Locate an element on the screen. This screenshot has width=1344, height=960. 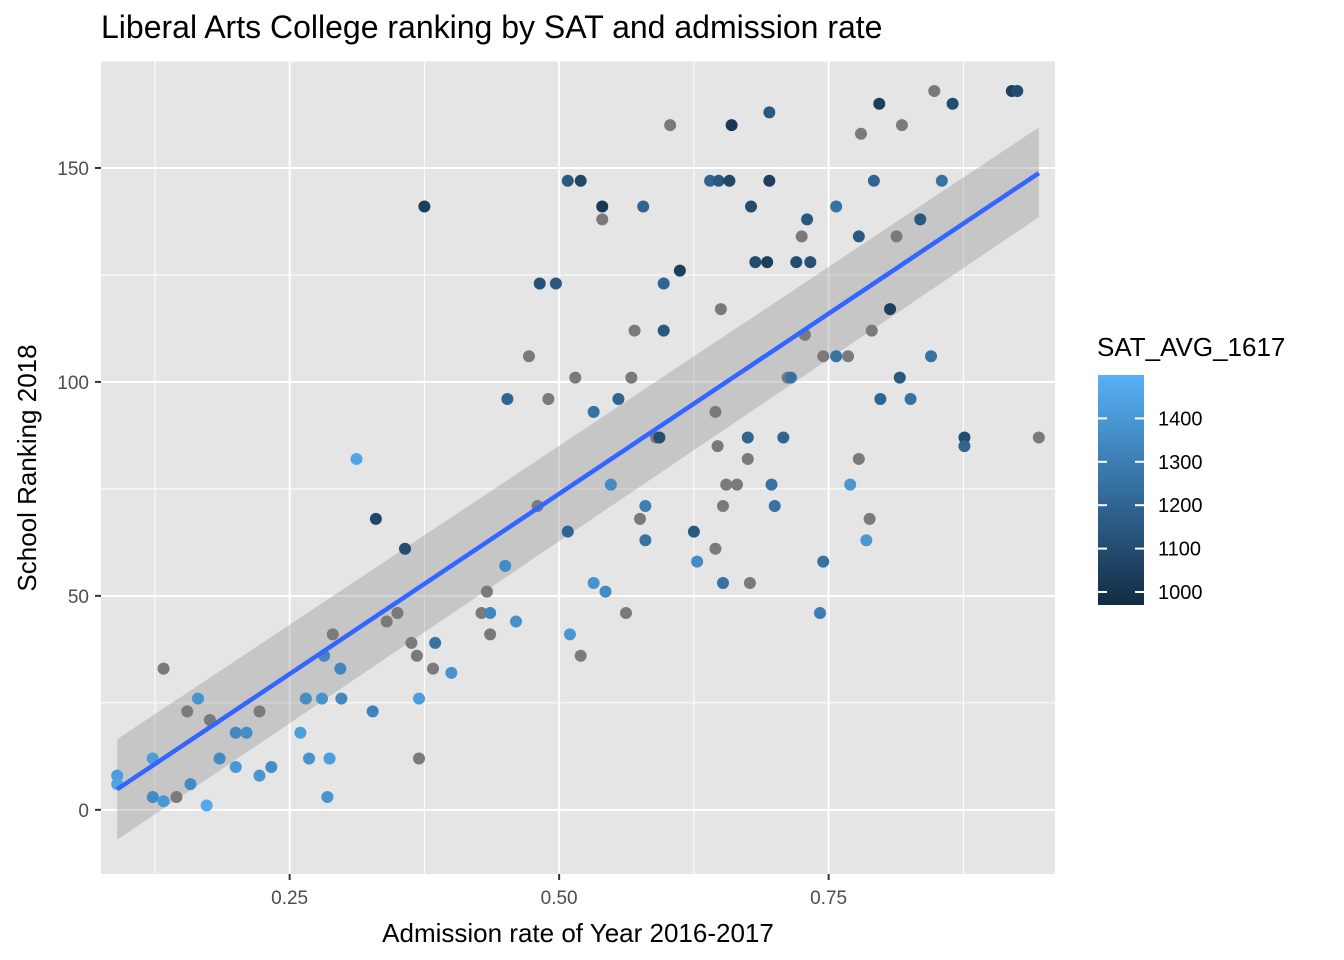
y-tick-label: 150 is located at coordinates (73, 169).